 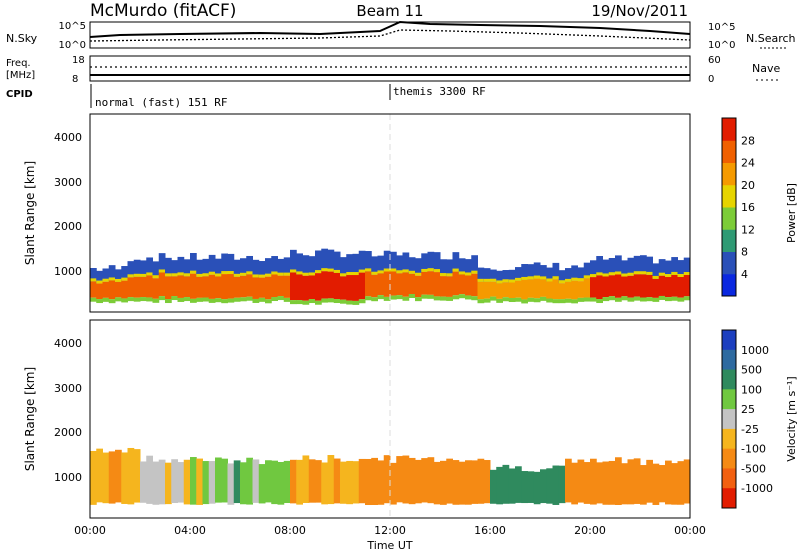 What do you see at coordinates (751, 370) in the screenshot?
I see `velocity-colorbar-tick: 500` at bounding box center [751, 370].